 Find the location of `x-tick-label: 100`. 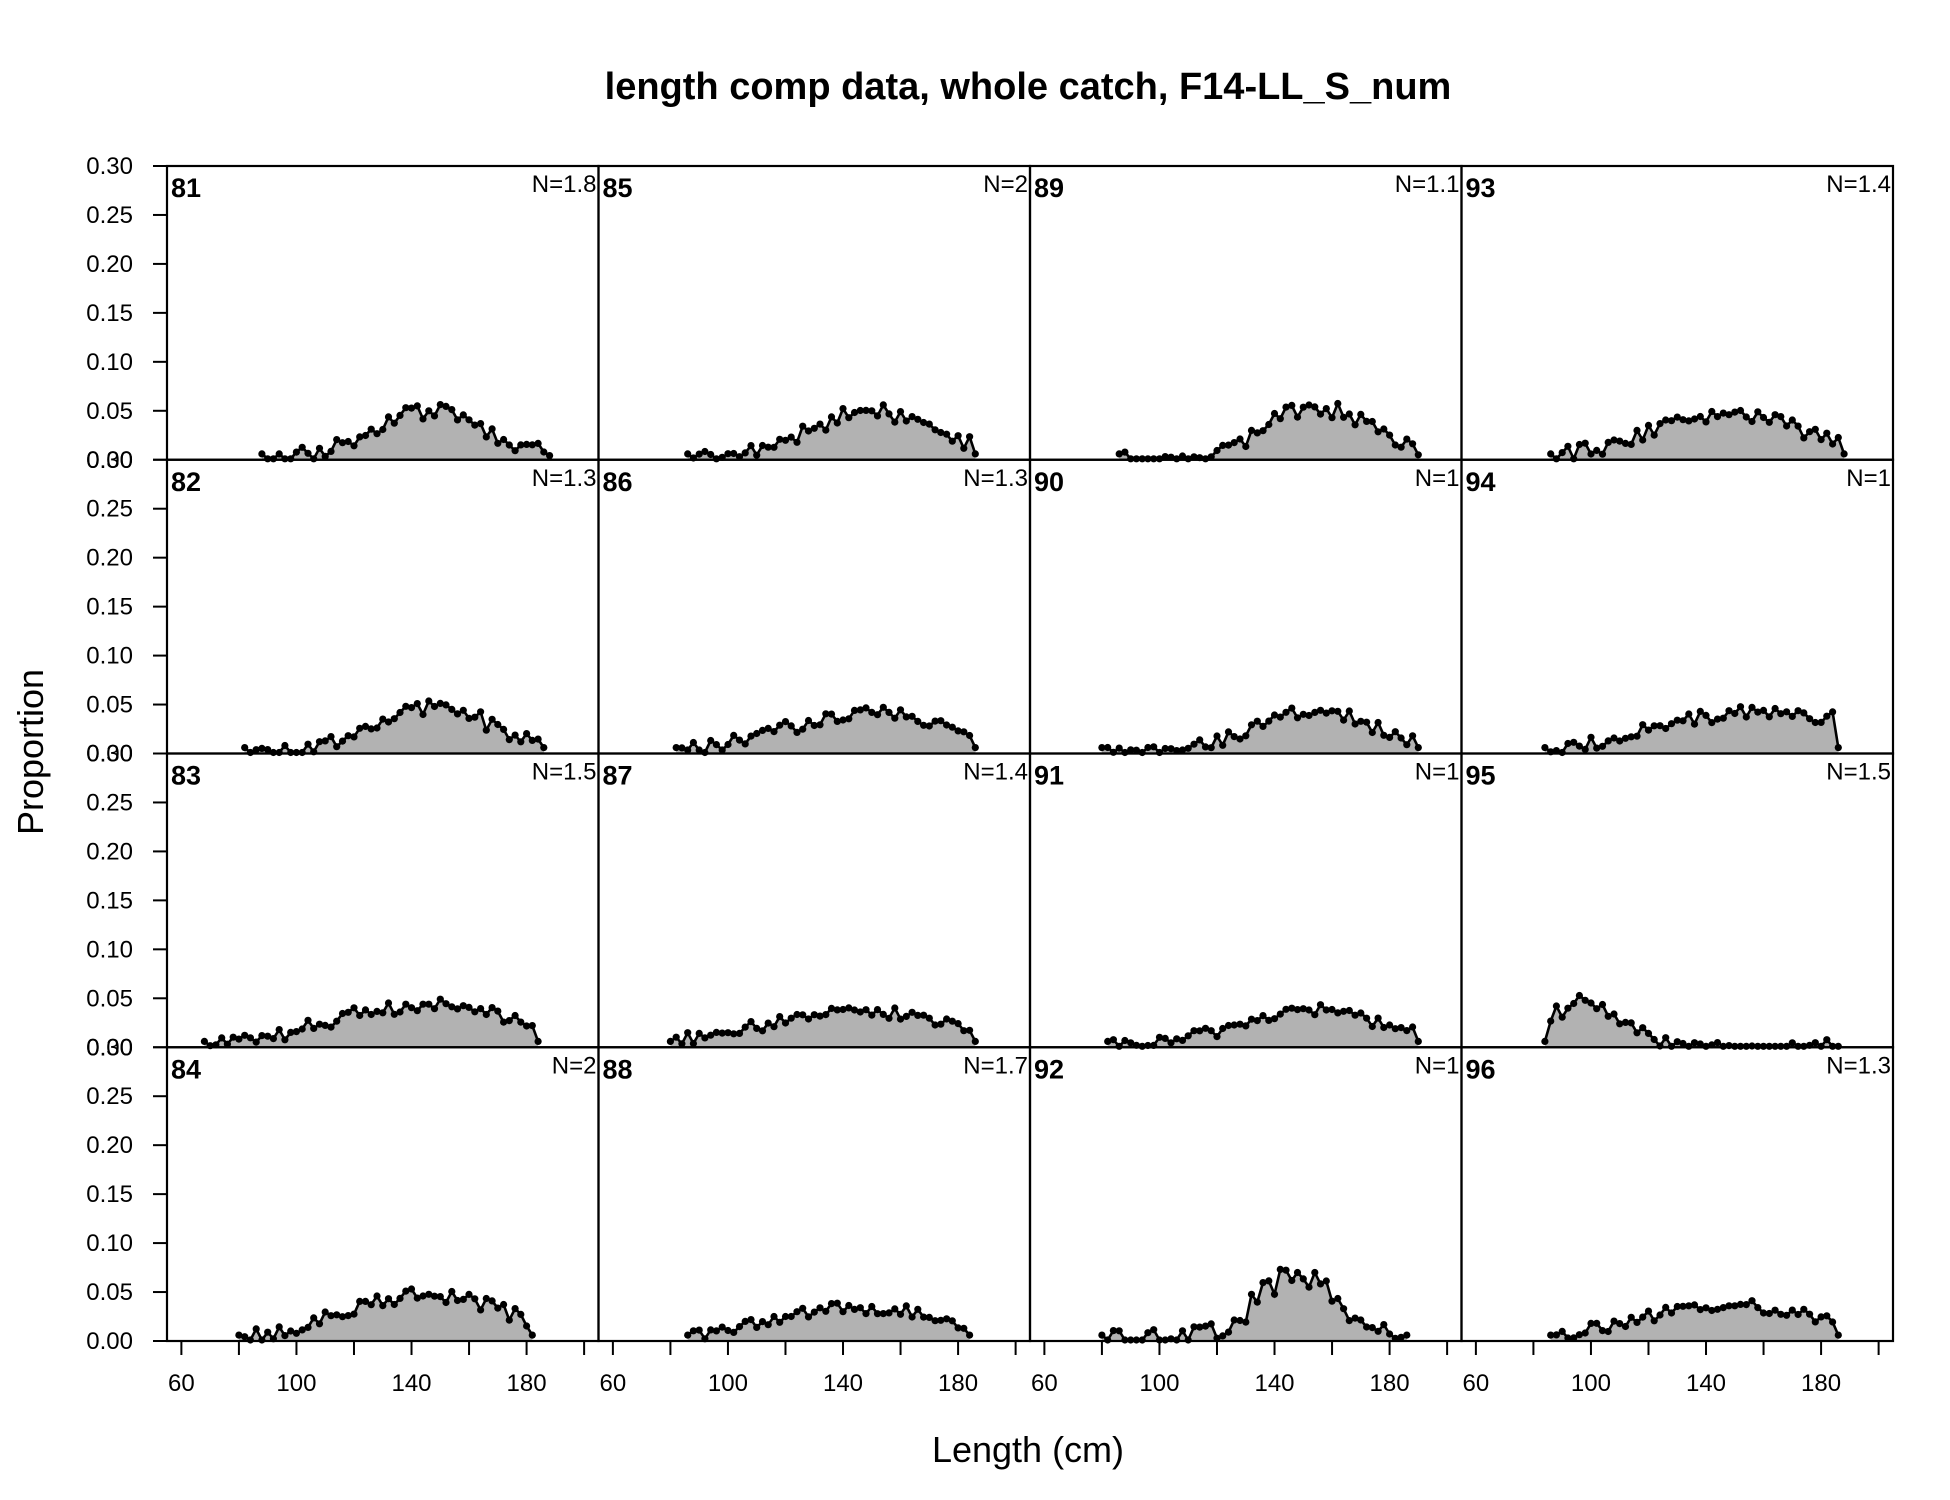

x-tick-label: 100 is located at coordinates (296, 1383).